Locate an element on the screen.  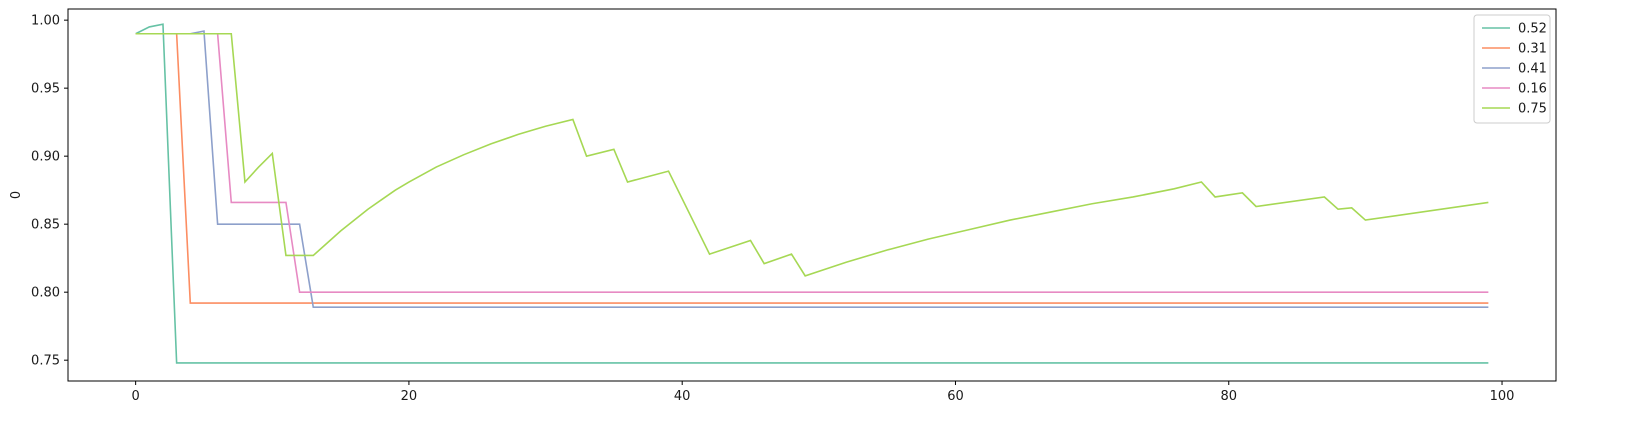
legend-entry: 0.31 is located at coordinates (1532, 49).